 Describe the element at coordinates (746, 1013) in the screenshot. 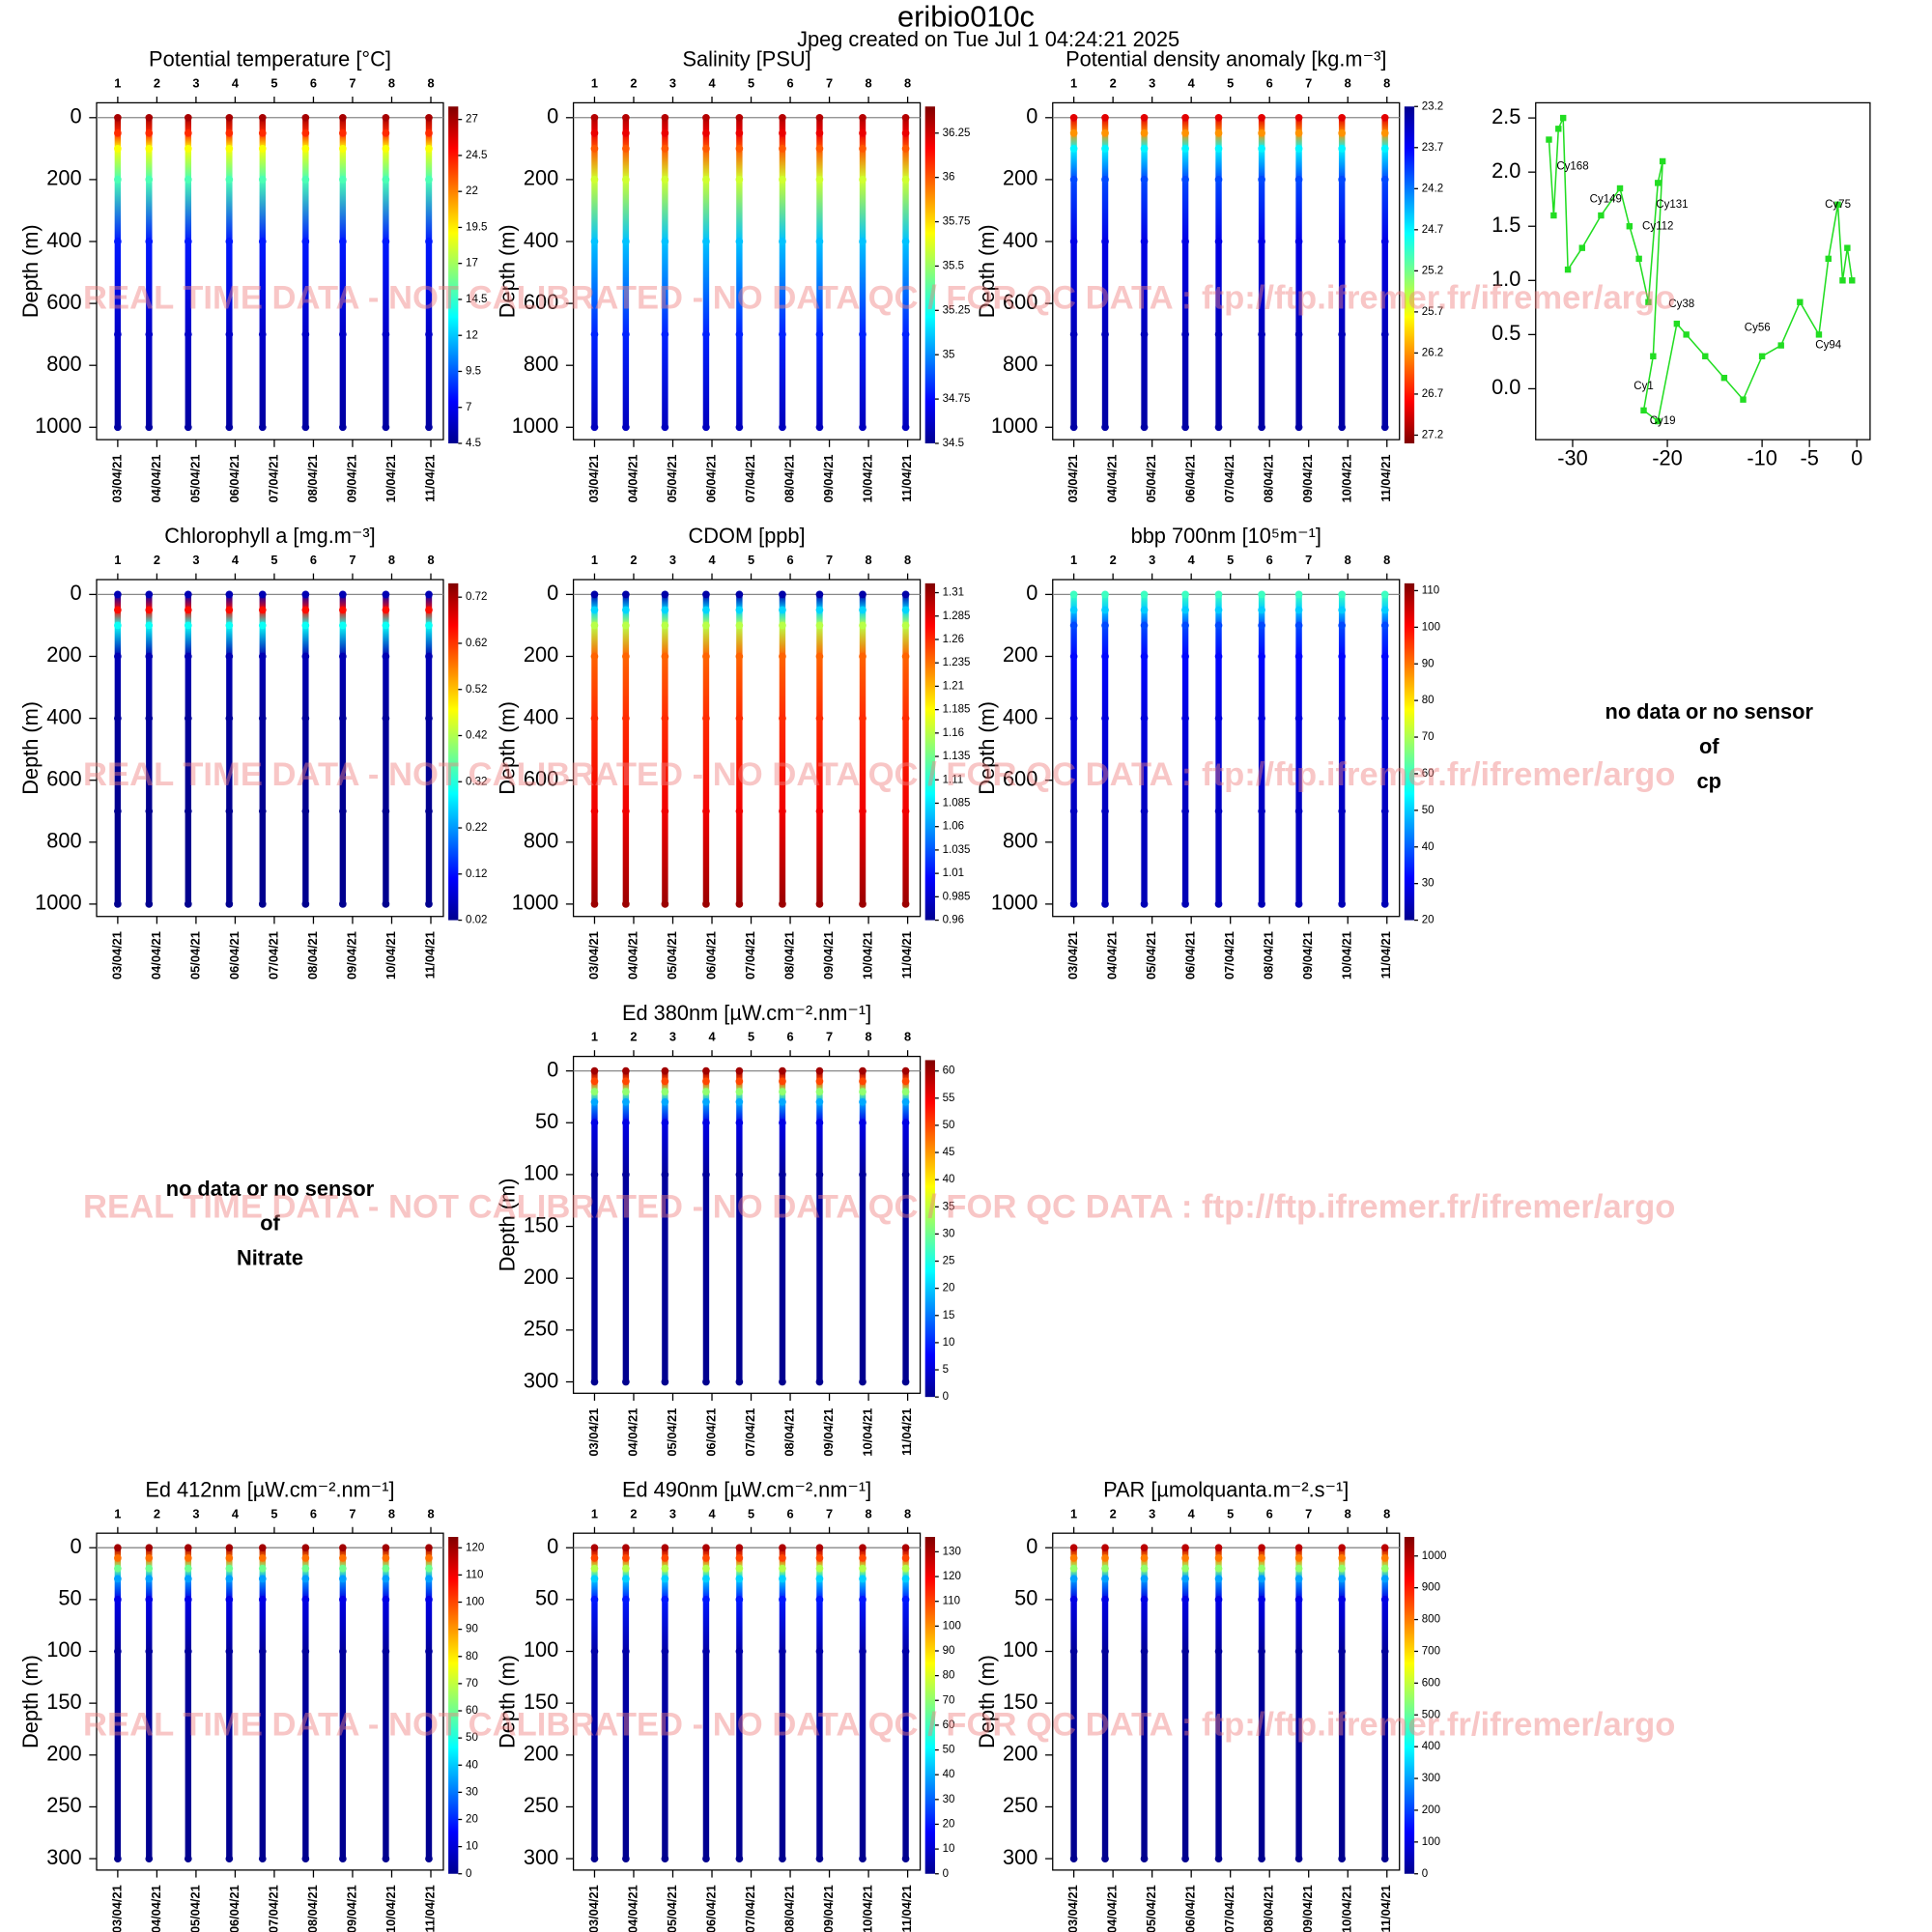

I see `panel-title: Ed 380nm [µW.cm⁻².nm⁻¹]` at that location.